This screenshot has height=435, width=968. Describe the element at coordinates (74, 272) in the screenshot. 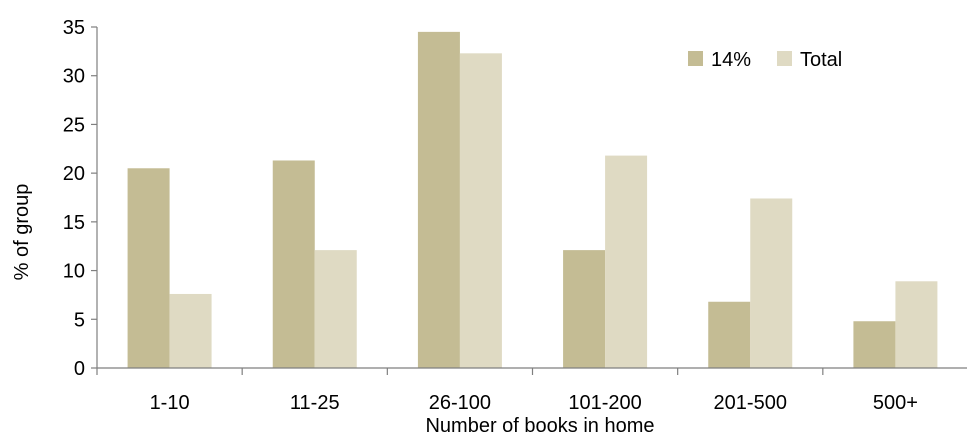

I see `y-tick-label: 10` at that location.